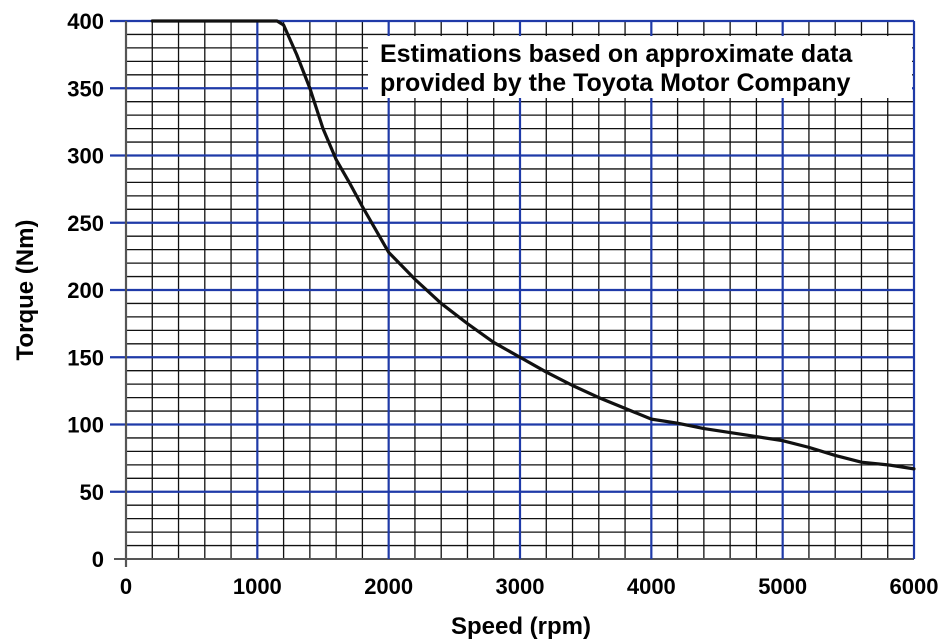 This screenshot has width=951, height=642. Describe the element at coordinates (651, 586) in the screenshot. I see `x-tick-label: 4000` at that location.